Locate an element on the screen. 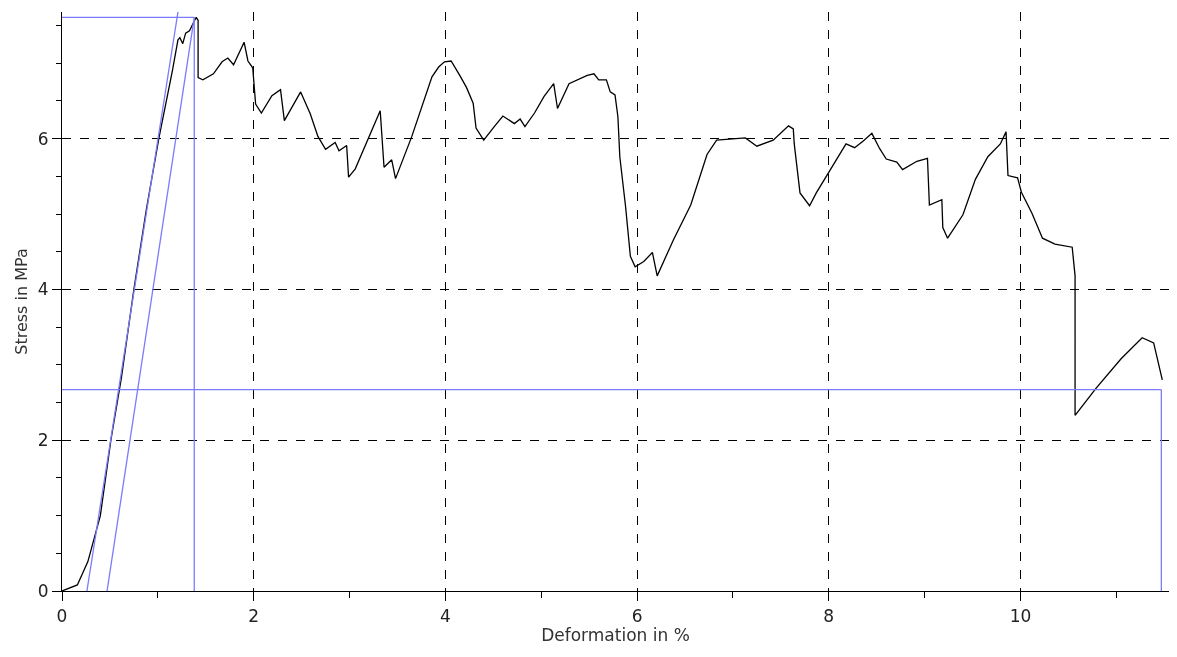  y-axis-title: Stress in MPa is located at coordinates (21, 301).